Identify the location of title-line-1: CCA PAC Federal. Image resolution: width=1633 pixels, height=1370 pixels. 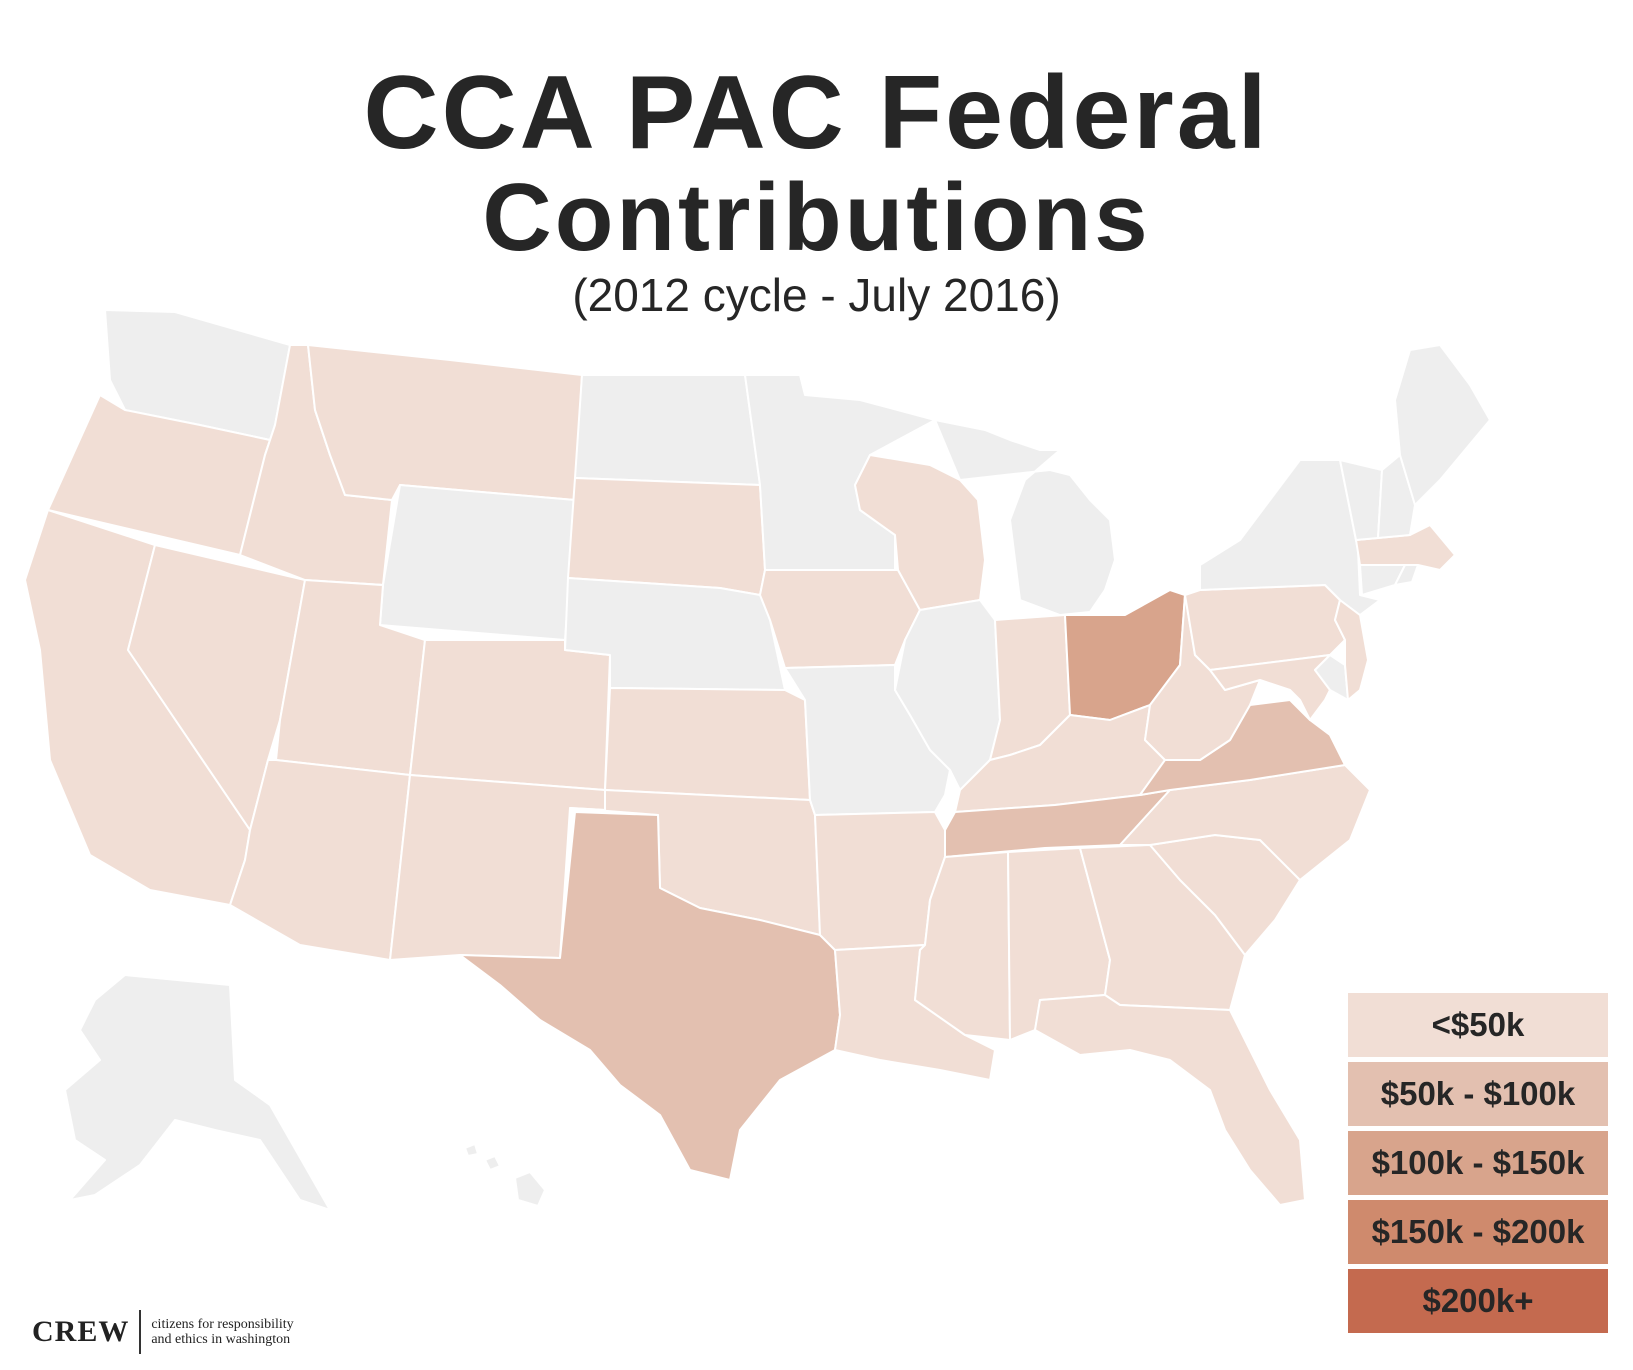
(816, 113).